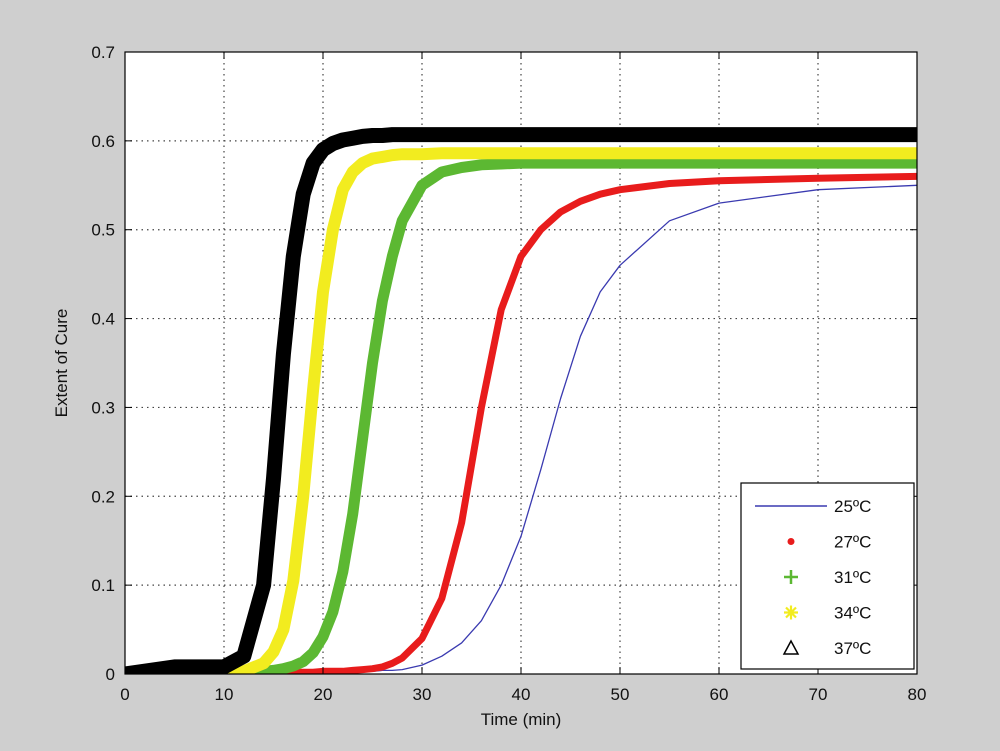 This screenshot has height=751, width=1000. I want to click on x-tick-label: 20, so click(323, 694).